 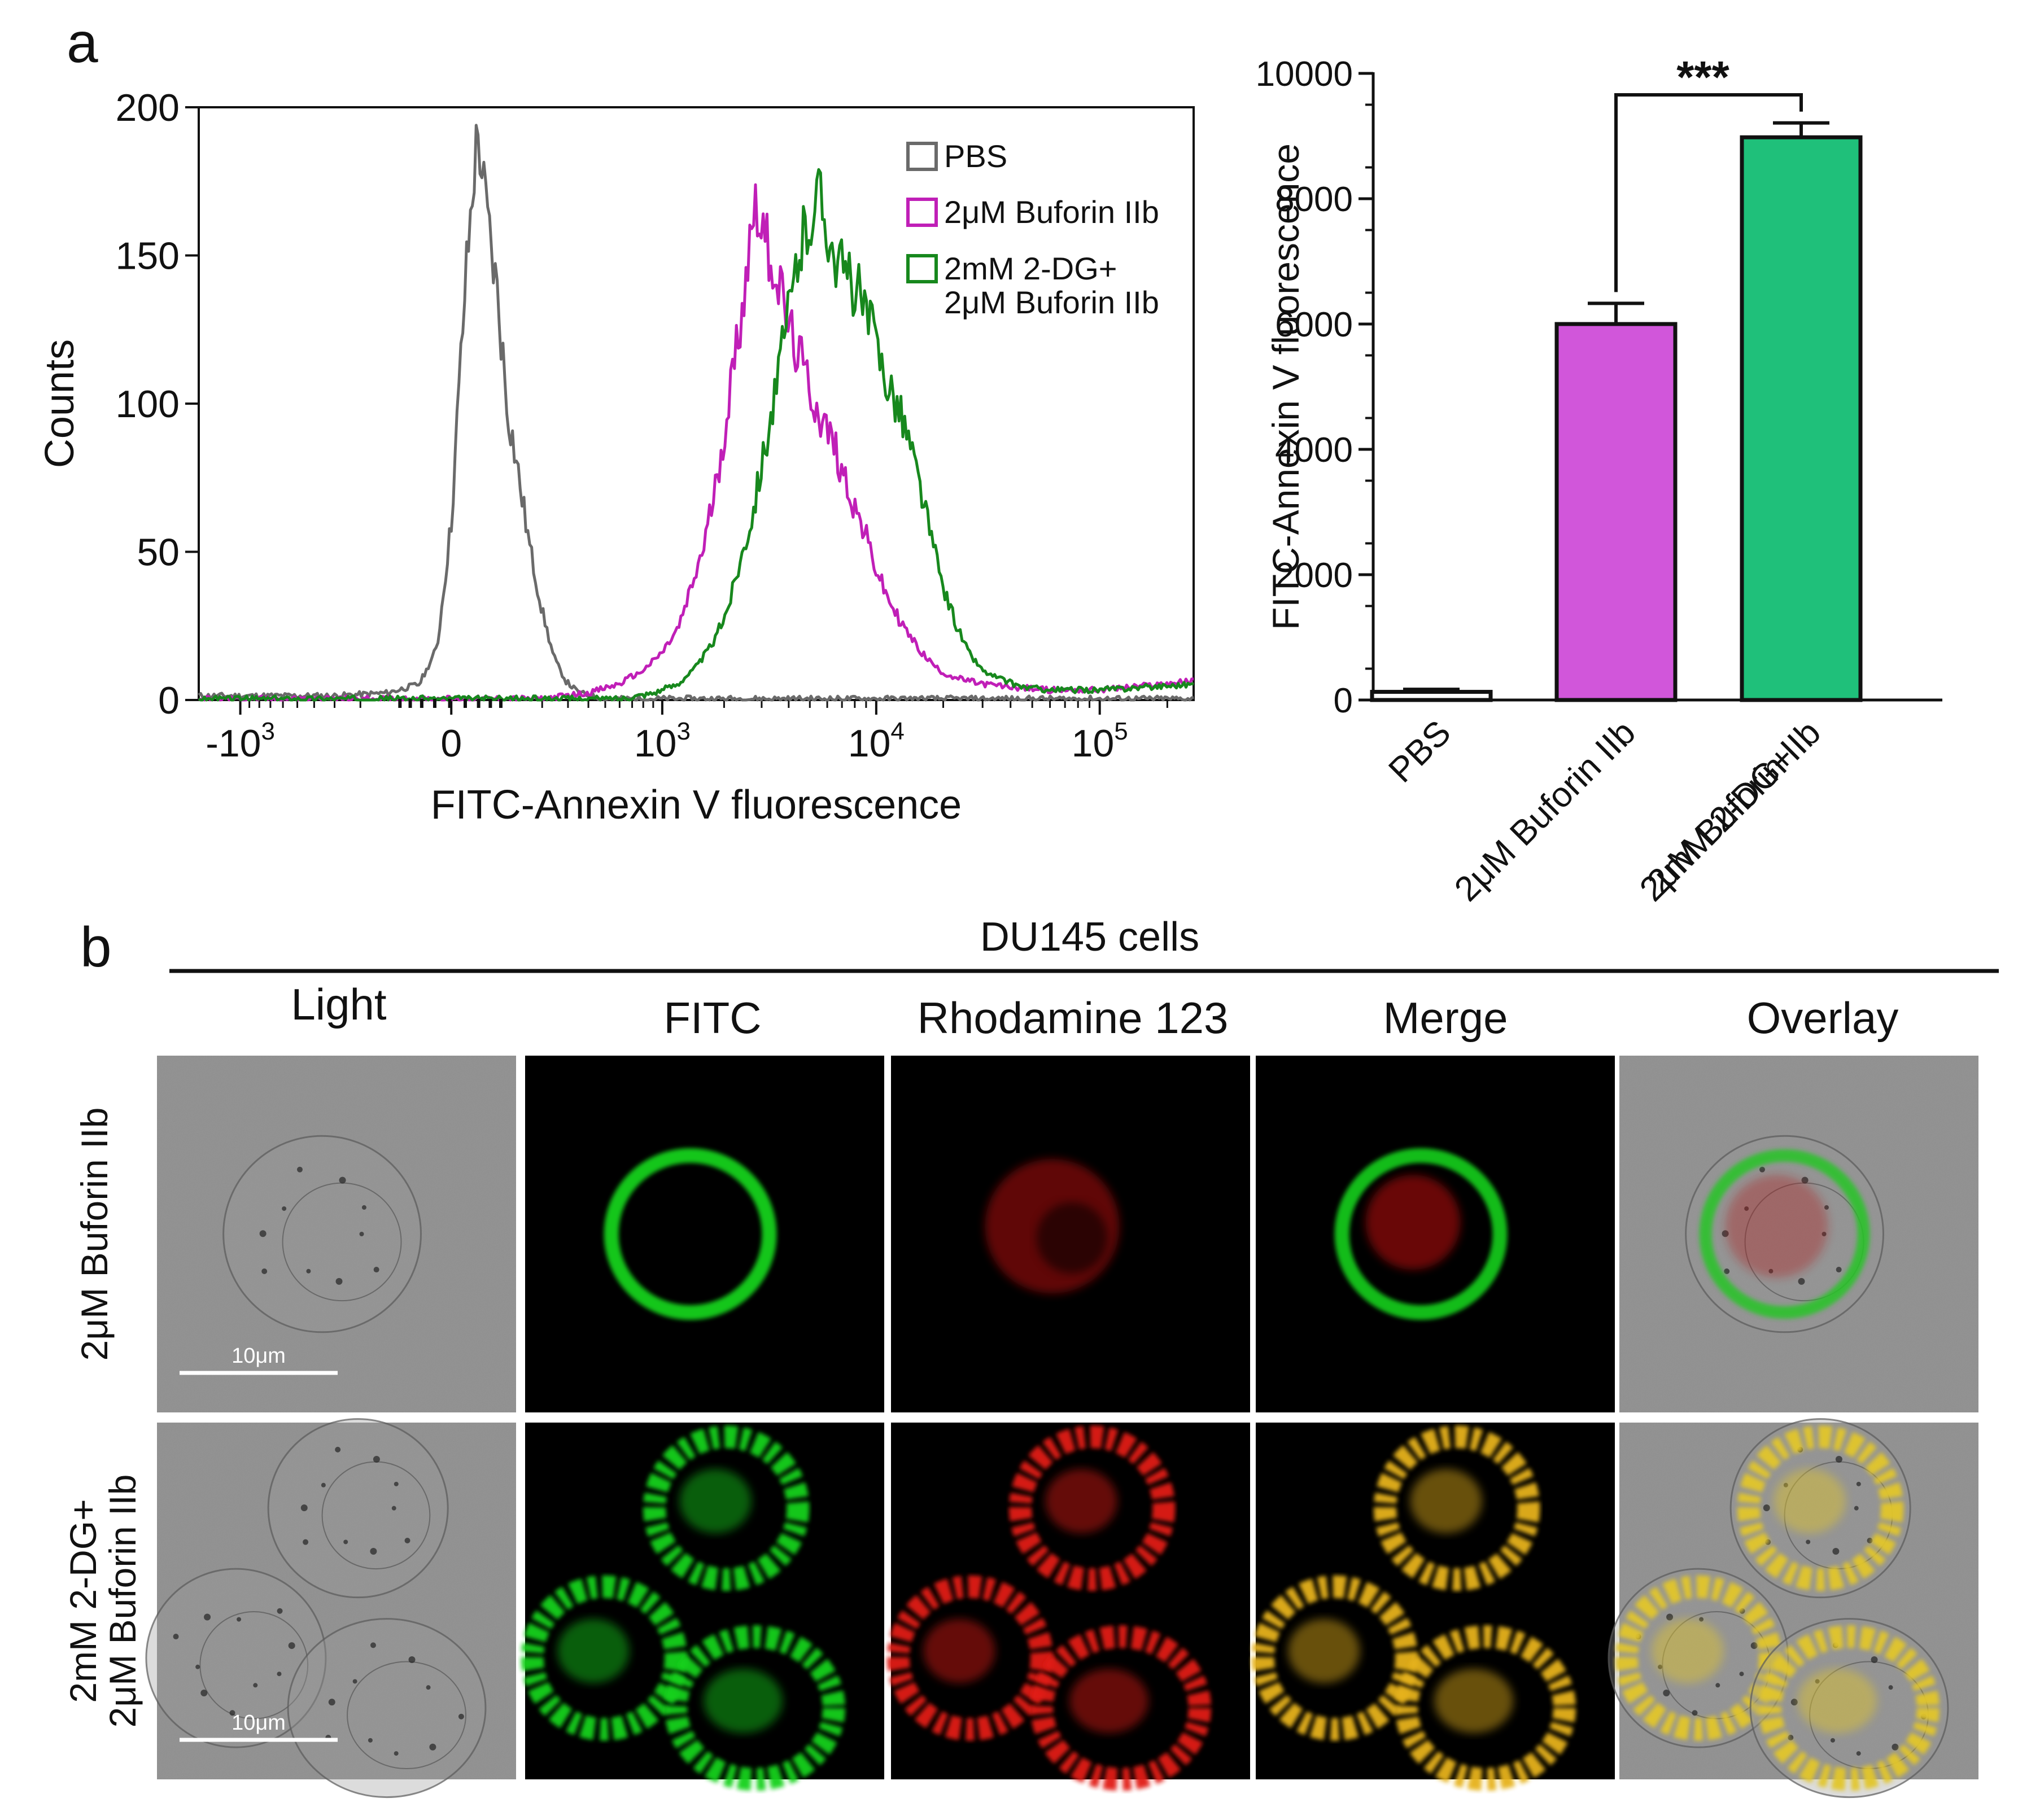 I want to click on histogram-x-tick-label: 0, so click(x=451, y=743).